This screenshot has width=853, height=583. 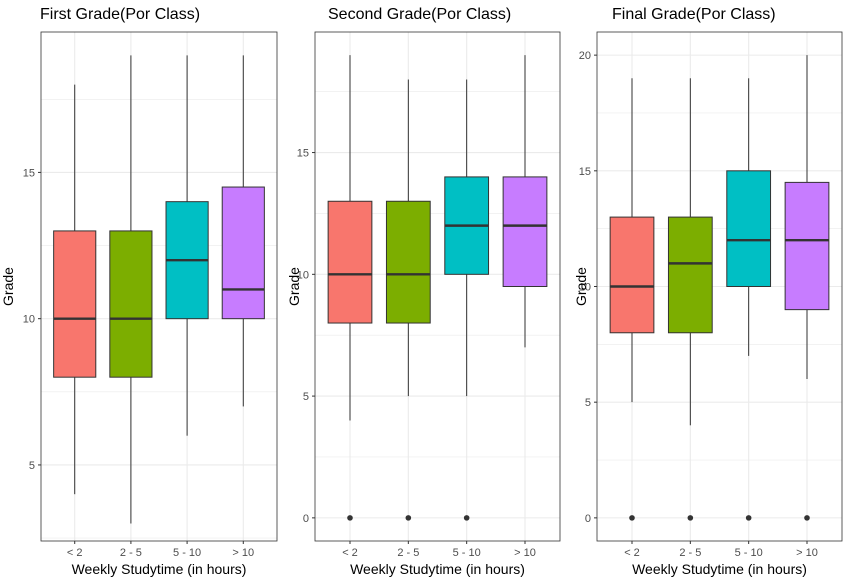 I want to click on y-tick-label: 20, so click(x=585, y=56).